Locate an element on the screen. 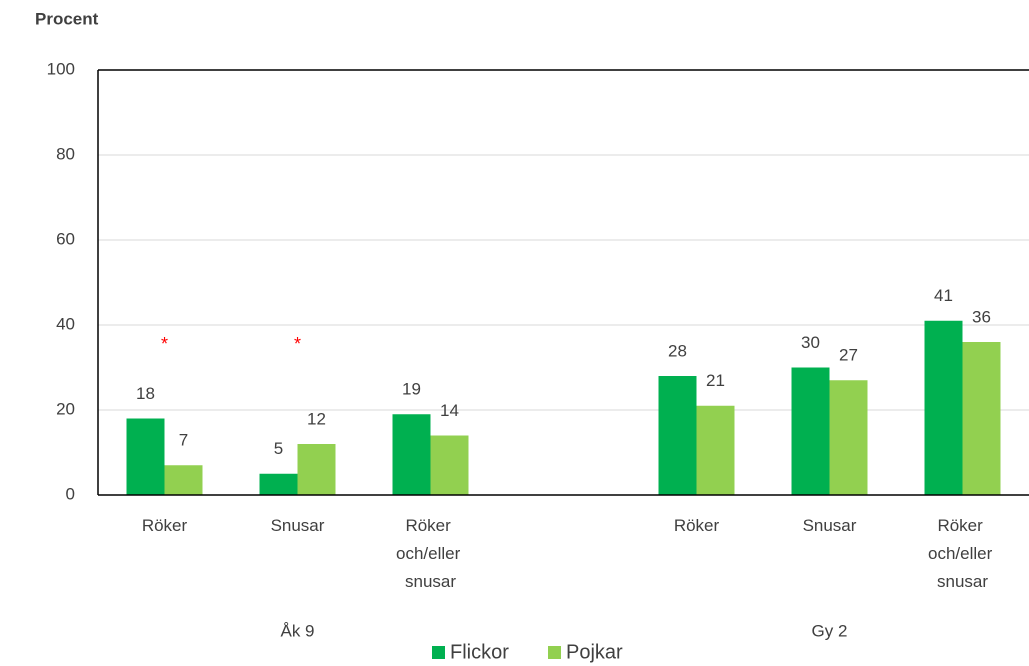  y-tick-label: 40 is located at coordinates (65, 323).